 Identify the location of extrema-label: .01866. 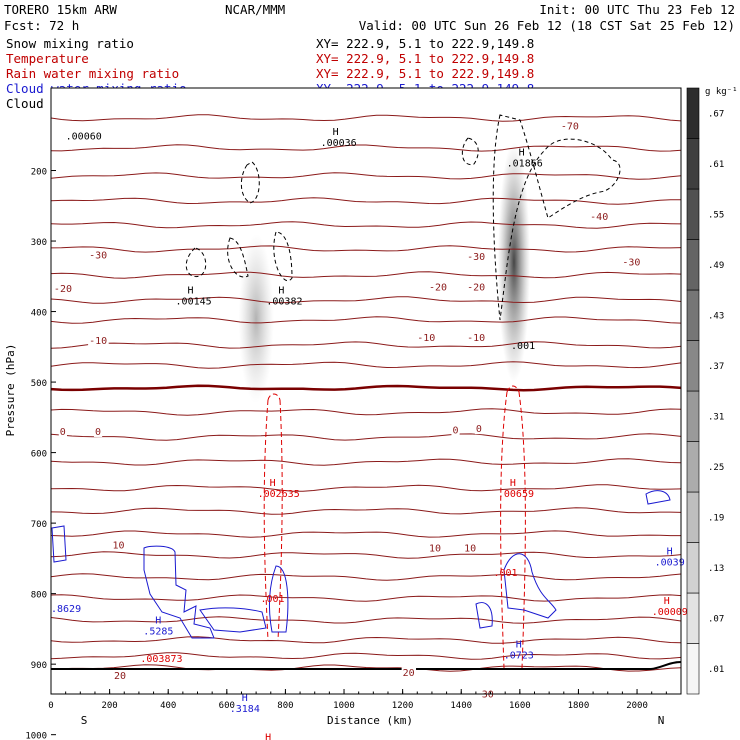
(525, 163).